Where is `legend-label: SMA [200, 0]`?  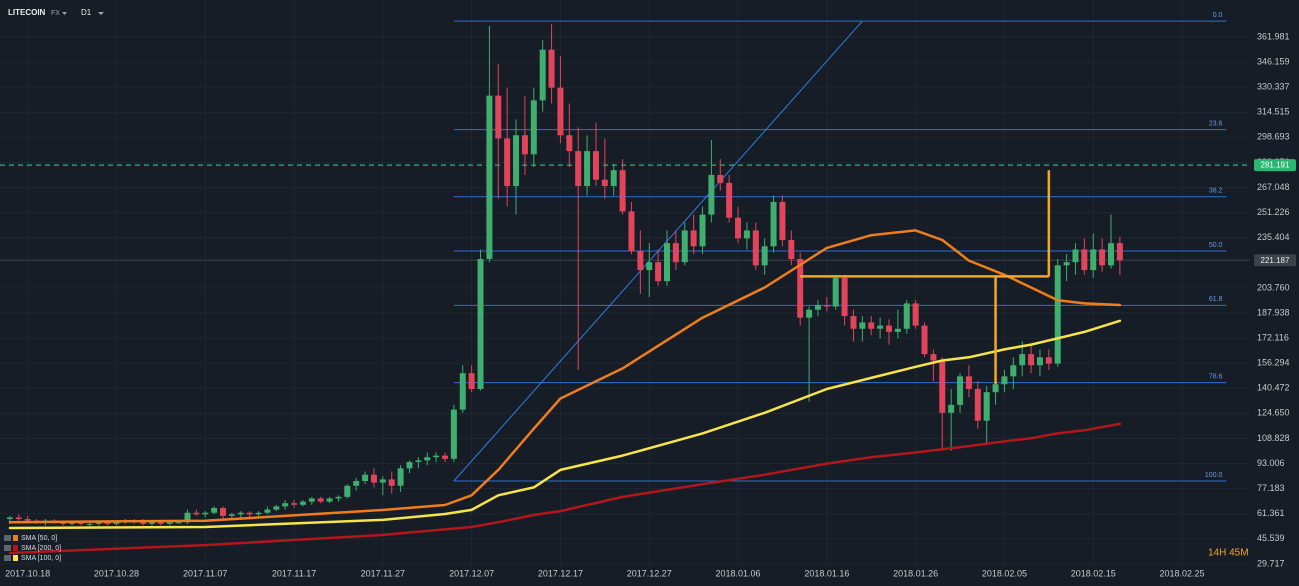
legend-label: SMA [200, 0] is located at coordinates (41, 548).